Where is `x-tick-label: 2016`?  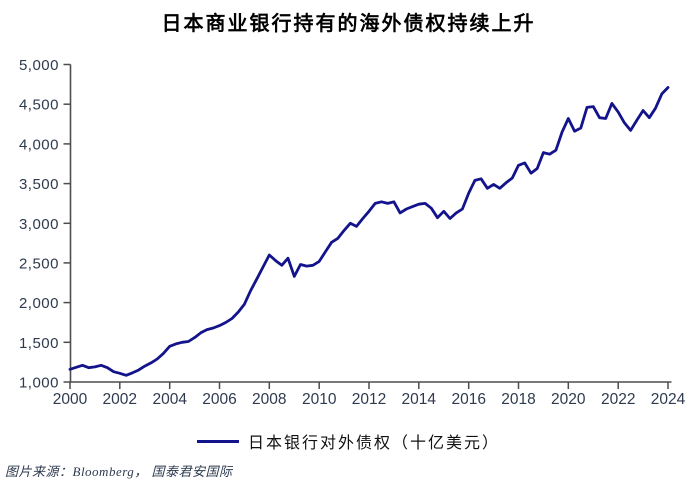 x-tick-label: 2016 is located at coordinates (468, 399).